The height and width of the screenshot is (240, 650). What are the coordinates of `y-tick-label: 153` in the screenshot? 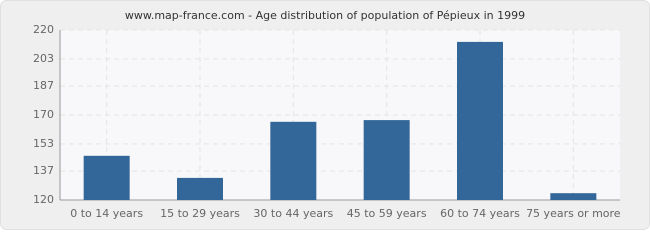 It's located at (43, 143).